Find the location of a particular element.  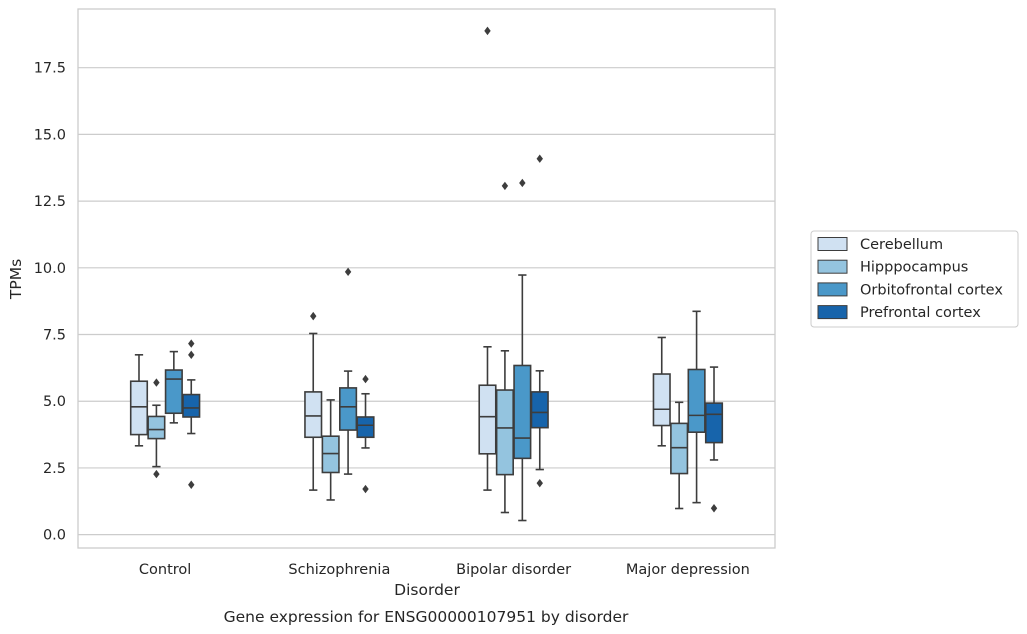

legend-frame is located at coordinates (914, 279).